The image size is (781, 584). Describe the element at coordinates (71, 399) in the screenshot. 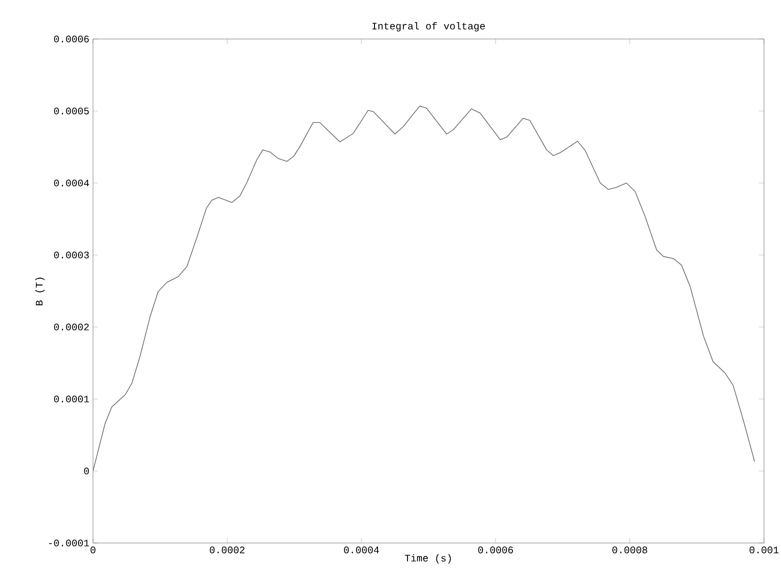

I see `y-tick-label: 0.0001` at that location.